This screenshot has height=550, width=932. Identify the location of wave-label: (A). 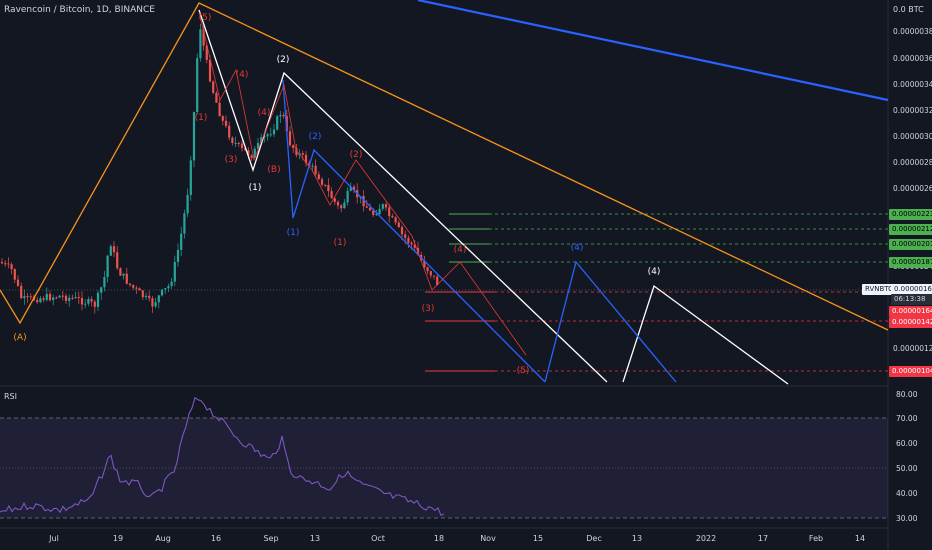
(20, 338).